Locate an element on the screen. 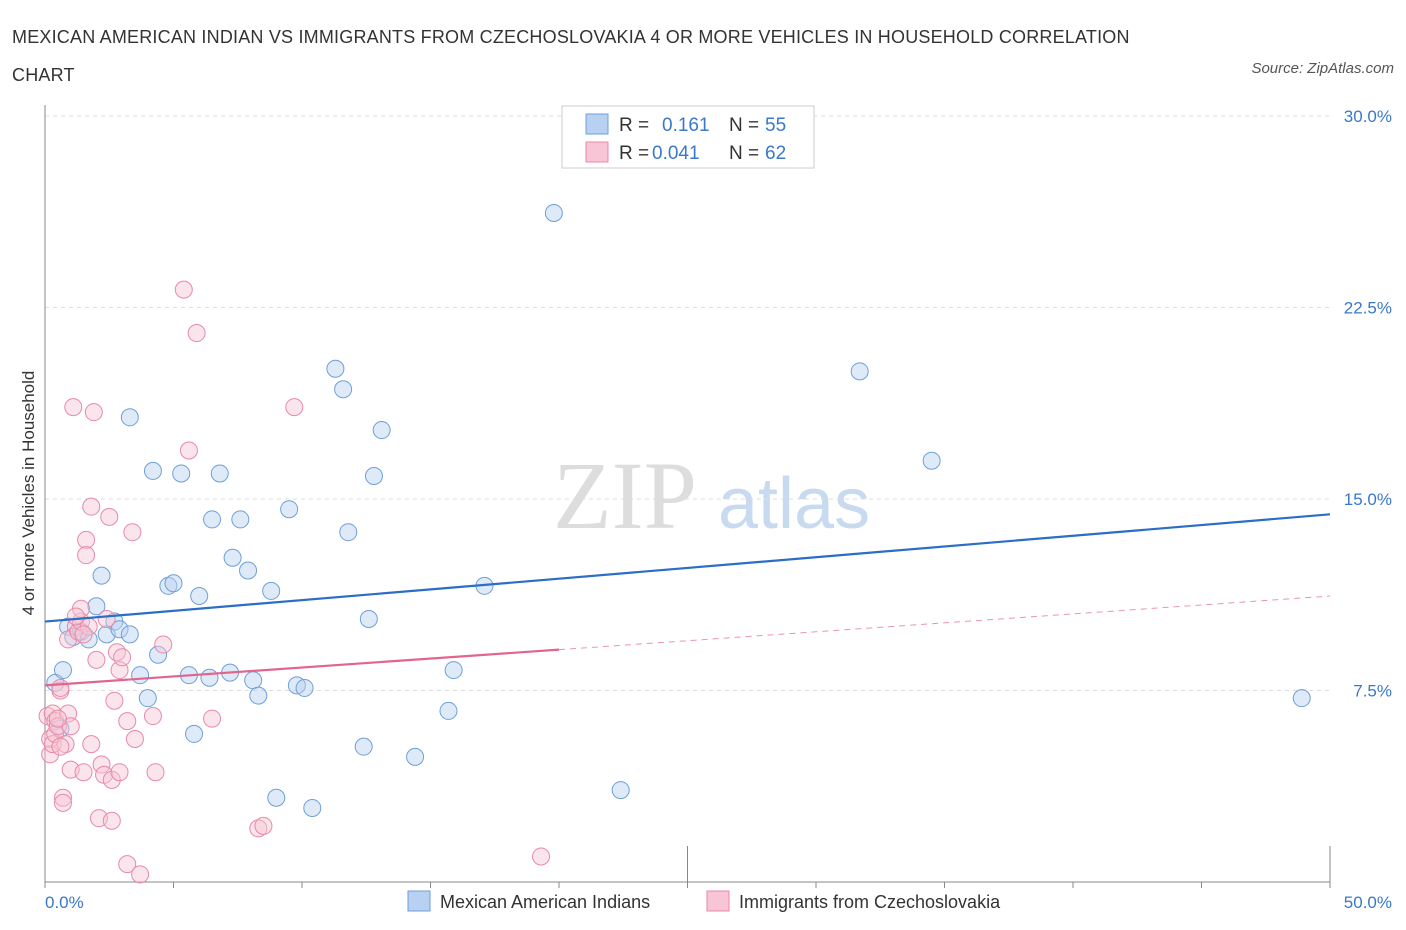 The image size is (1406, 930). legend-r-label-2: R = is located at coordinates (634, 153).